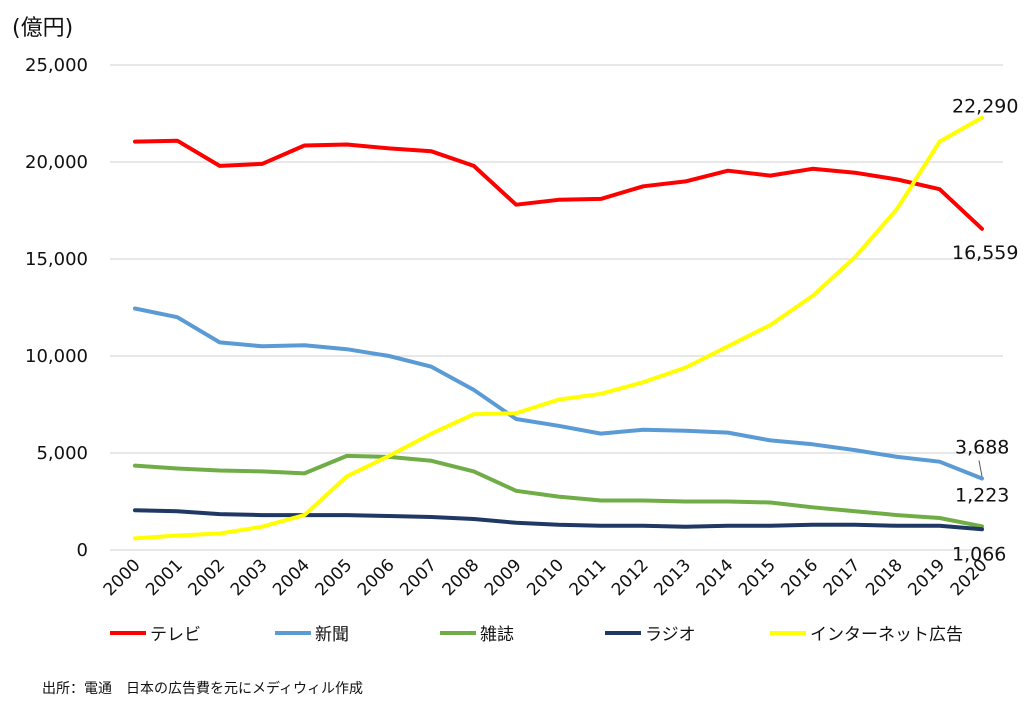 Image resolution: width=1024 pixels, height=709 pixels. I want to click on x-tick-label: 2002, so click(206, 577).